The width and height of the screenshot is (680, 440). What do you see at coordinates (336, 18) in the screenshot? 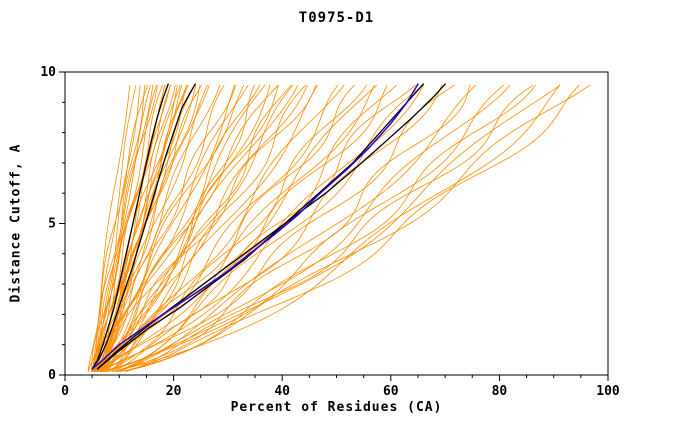
I see `chart-title: T0975-D1` at bounding box center [336, 18].